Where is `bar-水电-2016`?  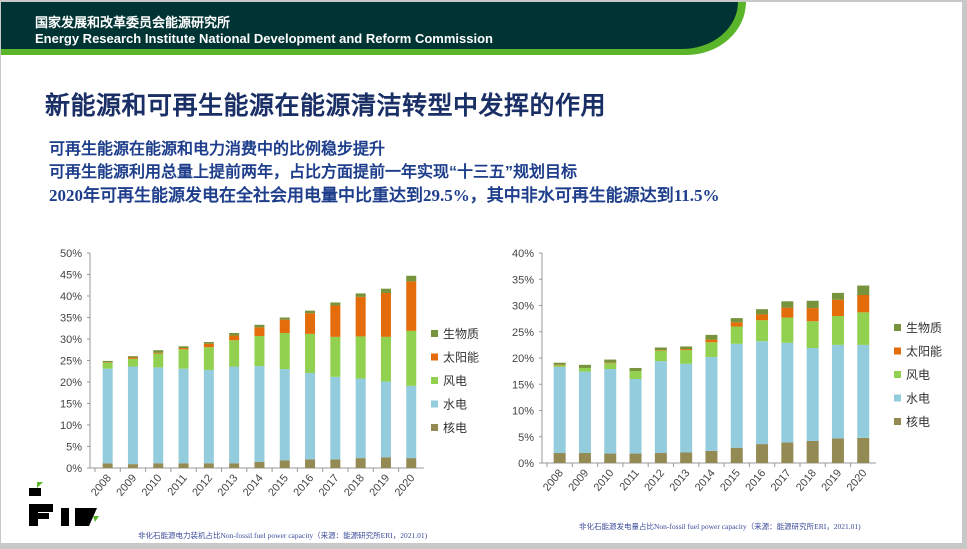
bar-水电-2016 is located at coordinates (310, 416).